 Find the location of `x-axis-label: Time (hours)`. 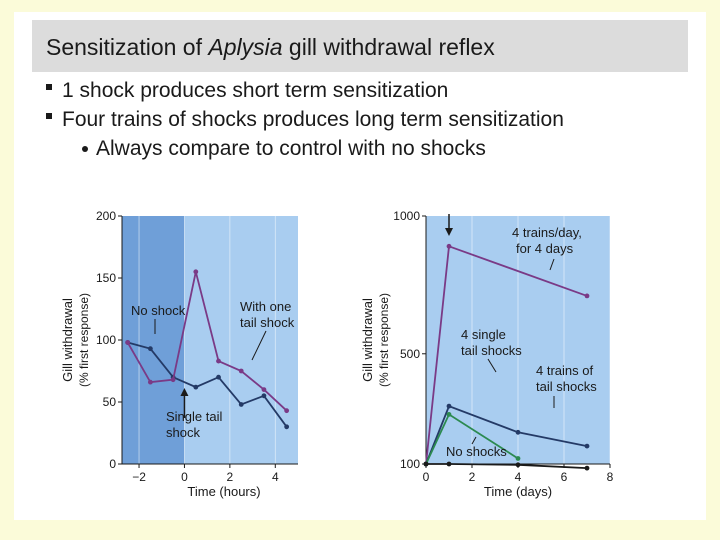

x-axis-label: Time (hours) is located at coordinates (223, 491).